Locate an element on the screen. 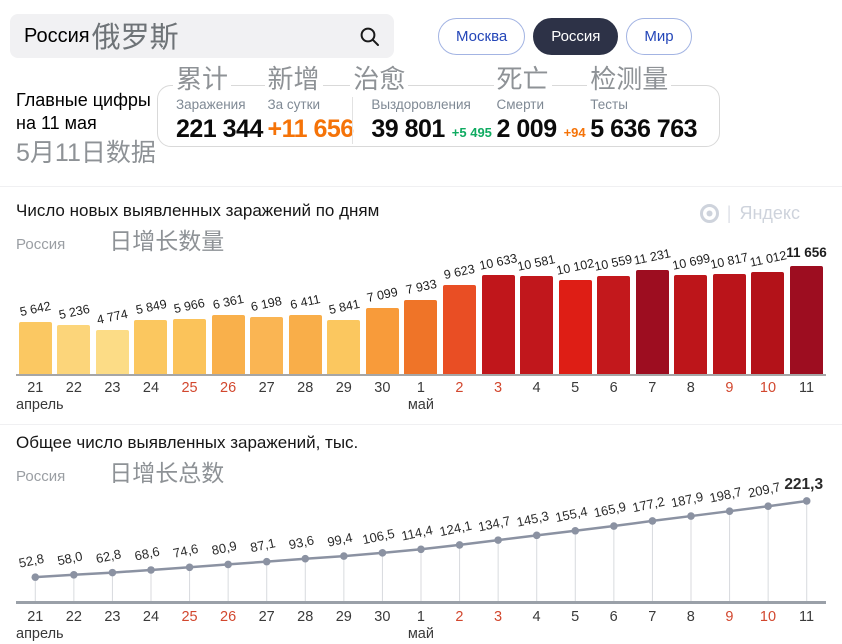 The image size is (842, 644). search-icon is located at coordinates (369, 36).